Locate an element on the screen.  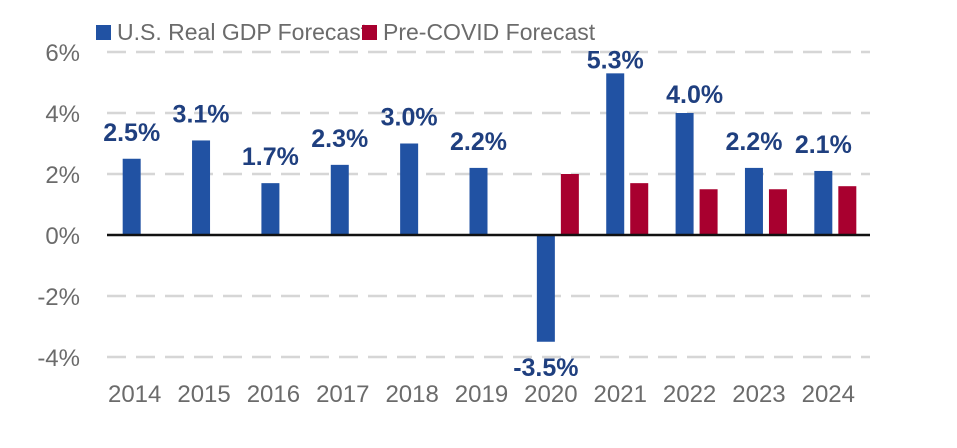
y-tick-label: -2% is located at coordinates (58, 297).